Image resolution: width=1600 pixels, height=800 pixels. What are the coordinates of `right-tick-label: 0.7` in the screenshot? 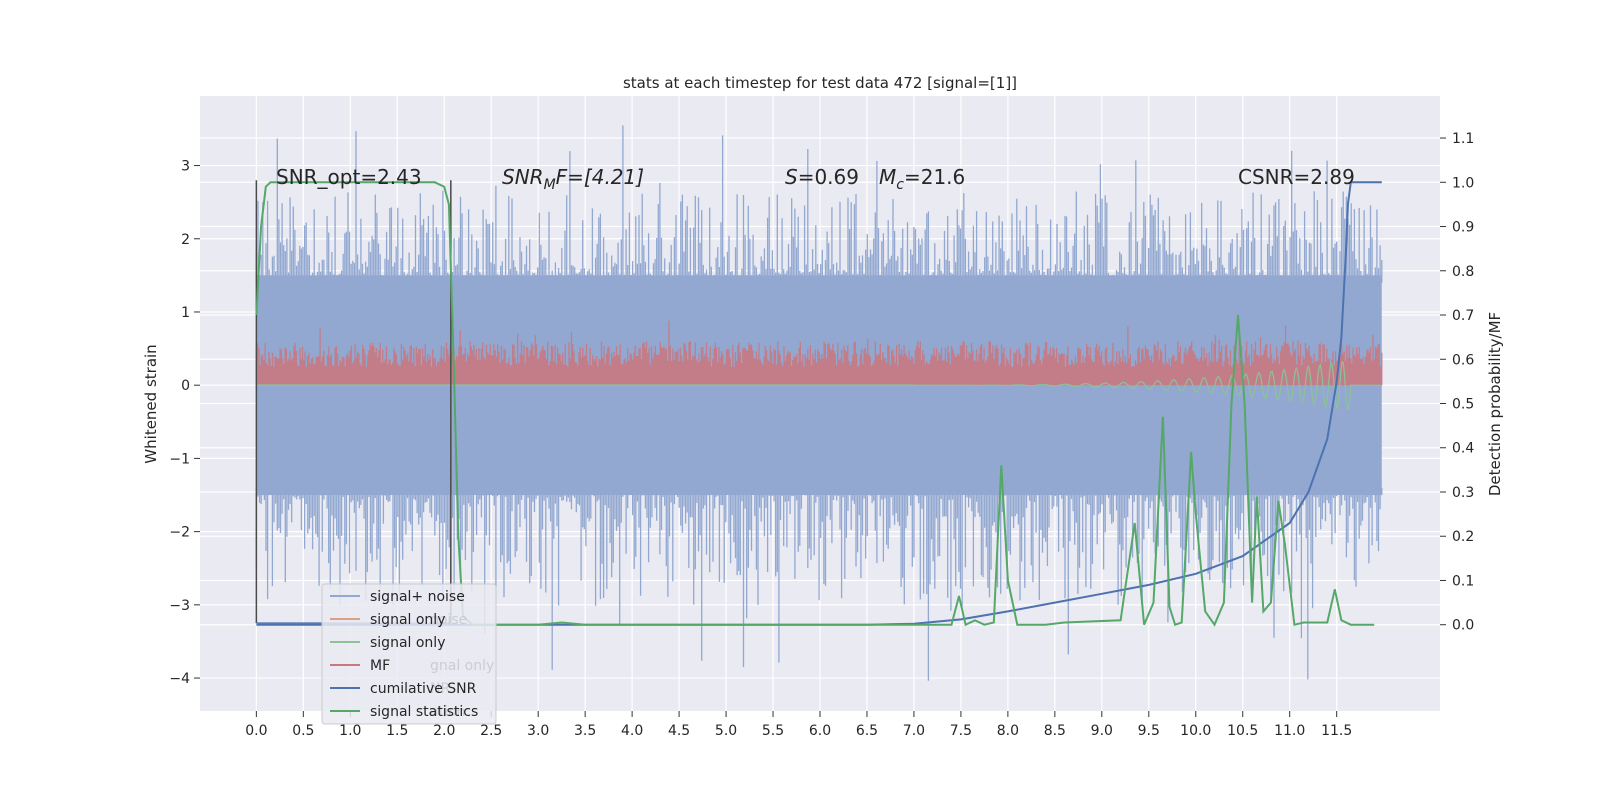 It's located at (1463, 316).